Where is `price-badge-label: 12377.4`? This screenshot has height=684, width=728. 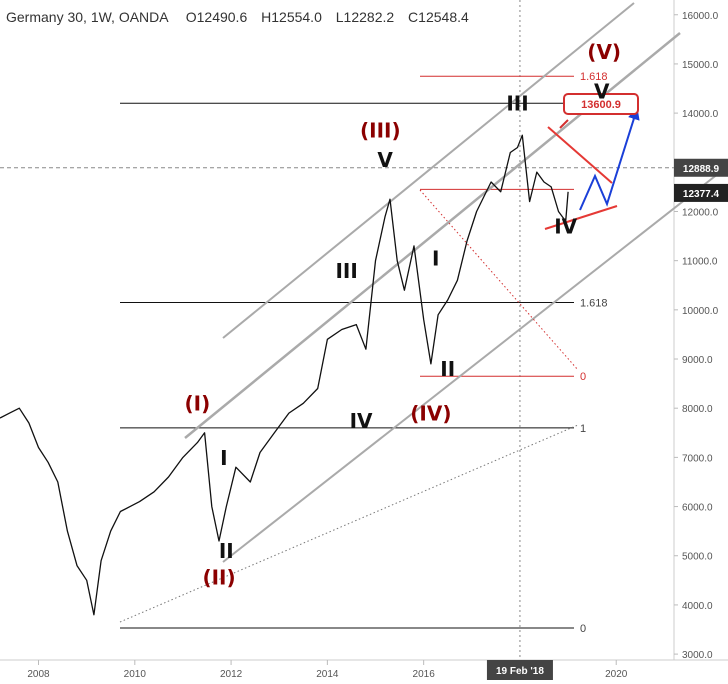
price-badge-label: 12377.4 is located at coordinates (701, 194).